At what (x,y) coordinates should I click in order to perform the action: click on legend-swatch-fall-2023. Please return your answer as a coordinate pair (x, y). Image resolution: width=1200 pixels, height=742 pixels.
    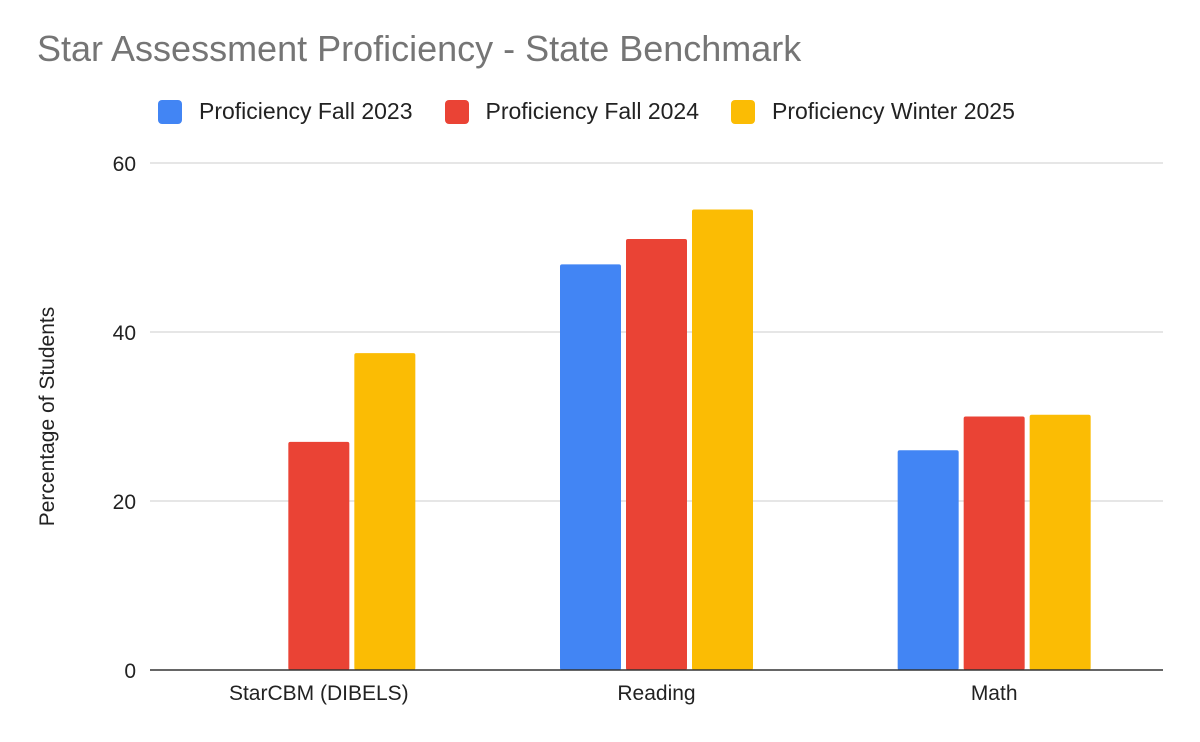
    Looking at the image, I should click on (170, 111).